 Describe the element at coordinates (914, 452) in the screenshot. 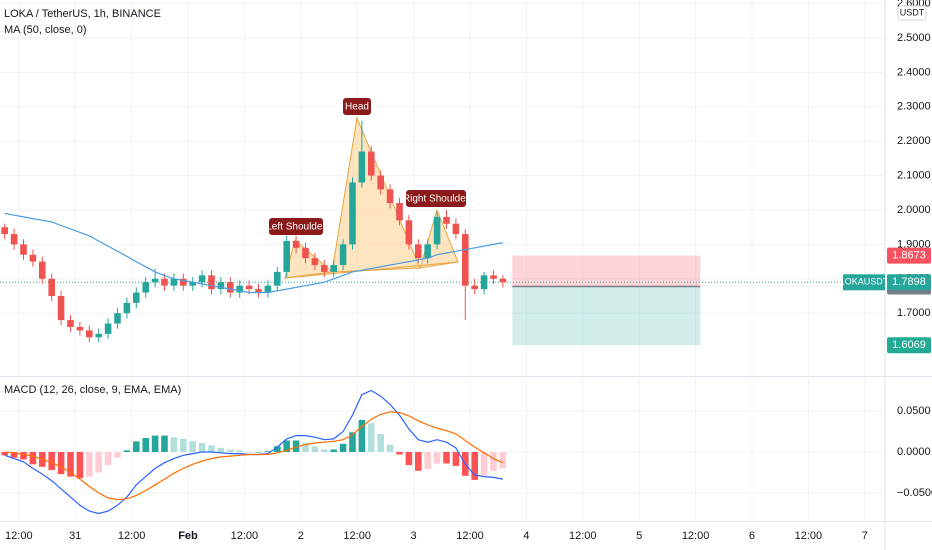

I see `y-tick-label: 0.0000` at that location.